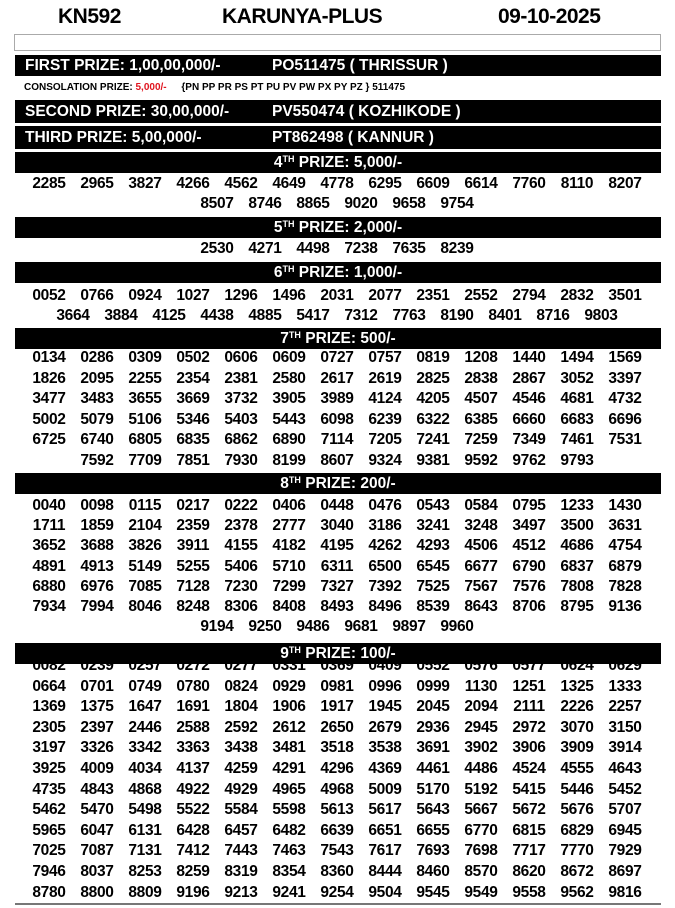  Describe the element at coordinates (481, 789) in the screenshot. I see `winning-number: 5192` at that location.